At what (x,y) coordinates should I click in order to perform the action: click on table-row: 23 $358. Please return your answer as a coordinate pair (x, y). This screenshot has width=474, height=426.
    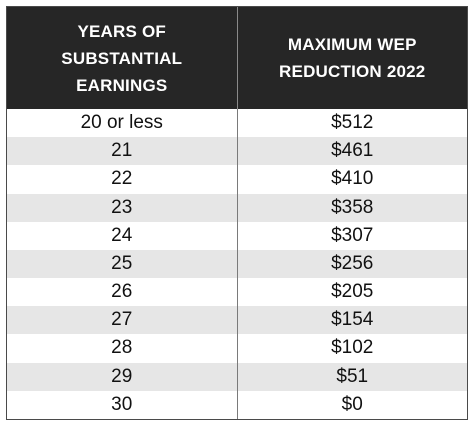
    Looking at the image, I should click on (237, 207).